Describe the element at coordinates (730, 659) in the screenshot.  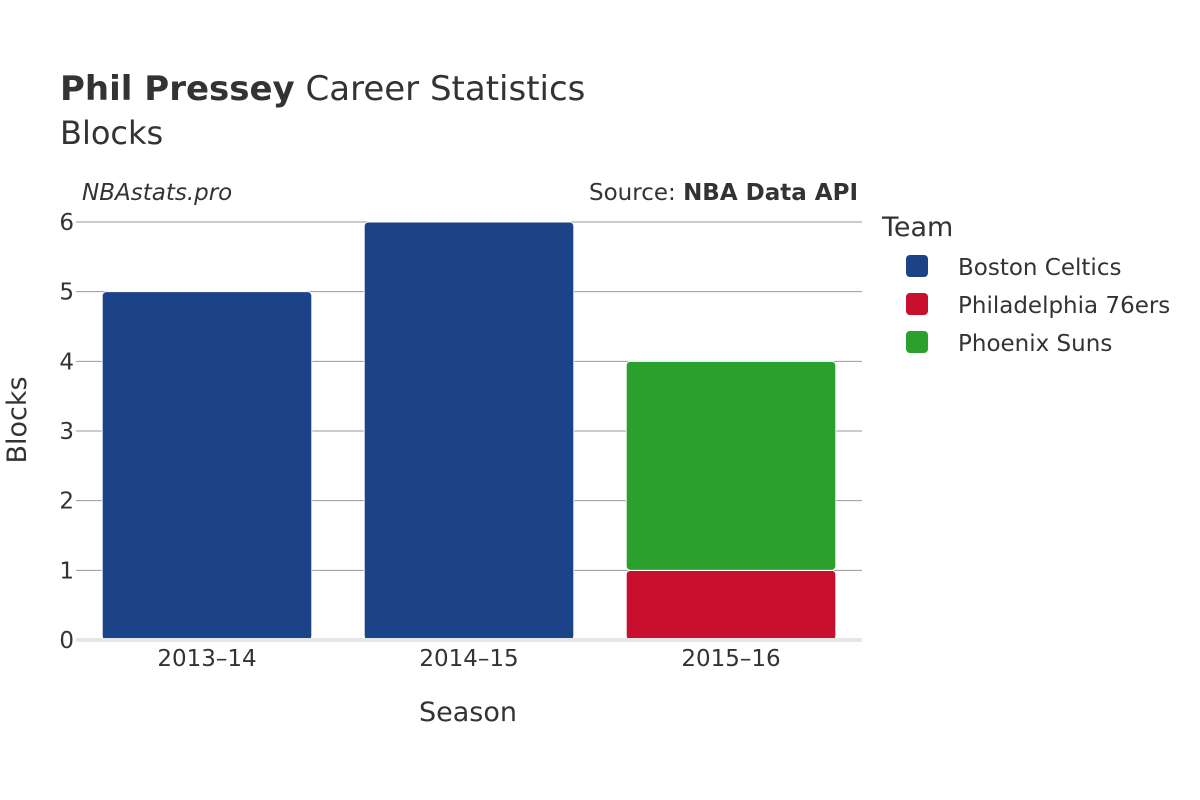
I see `x-tick-label: 2015–16` at that location.